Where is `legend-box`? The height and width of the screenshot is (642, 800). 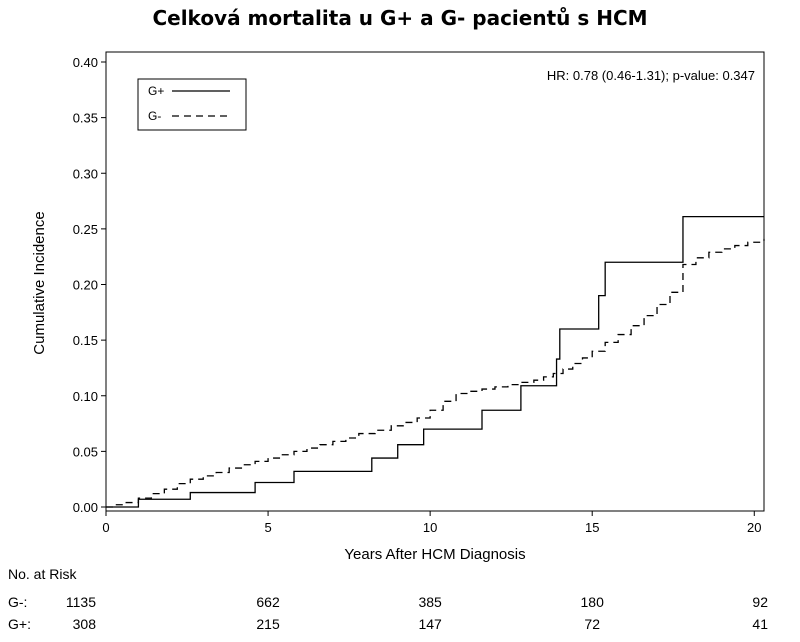
legend-box is located at coordinates (192, 104).